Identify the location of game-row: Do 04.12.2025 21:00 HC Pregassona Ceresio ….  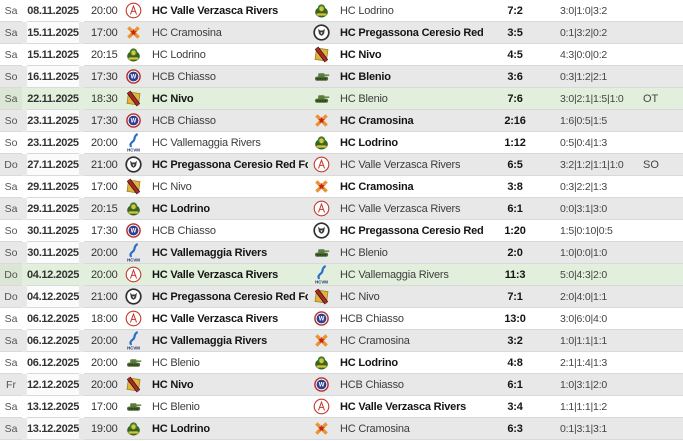
(341, 297).